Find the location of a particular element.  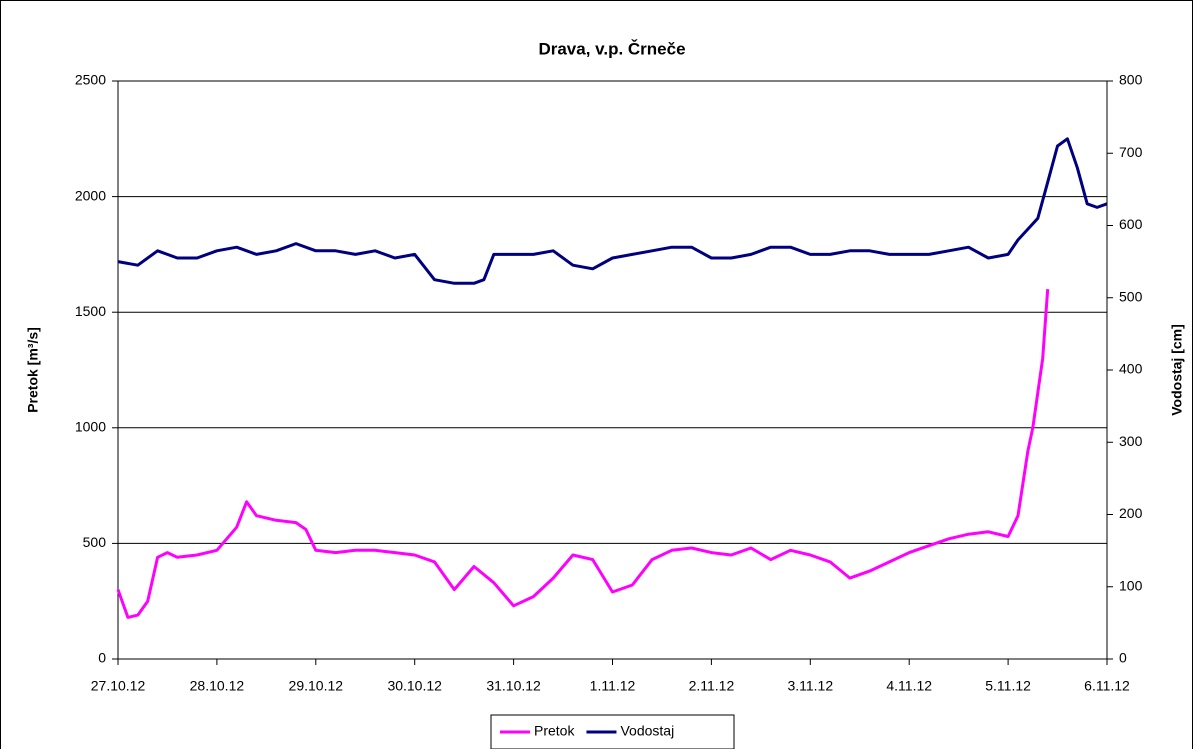

y2-tick-label: 400 is located at coordinates (1131, 369).